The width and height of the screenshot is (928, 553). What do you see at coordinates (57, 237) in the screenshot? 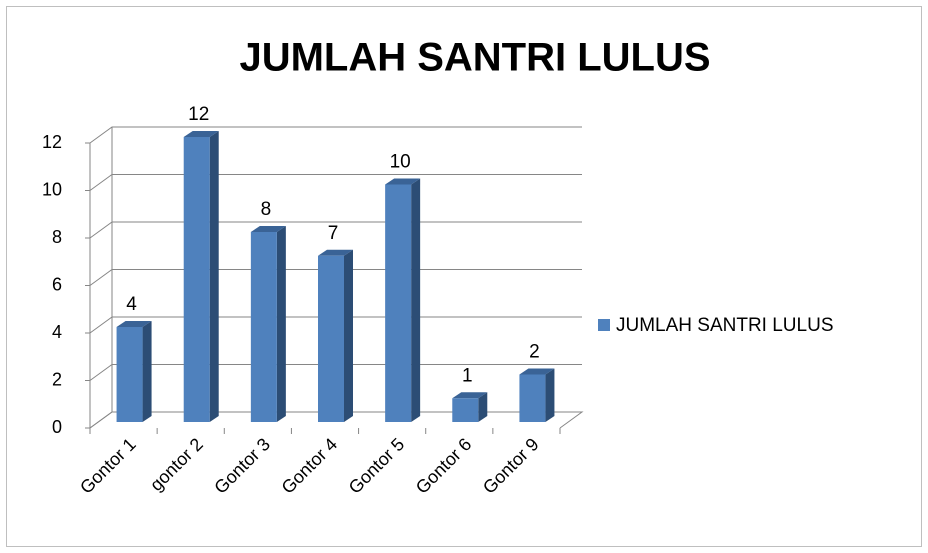
I see `y-tick-label: 8` at bounding box center [57, 237].